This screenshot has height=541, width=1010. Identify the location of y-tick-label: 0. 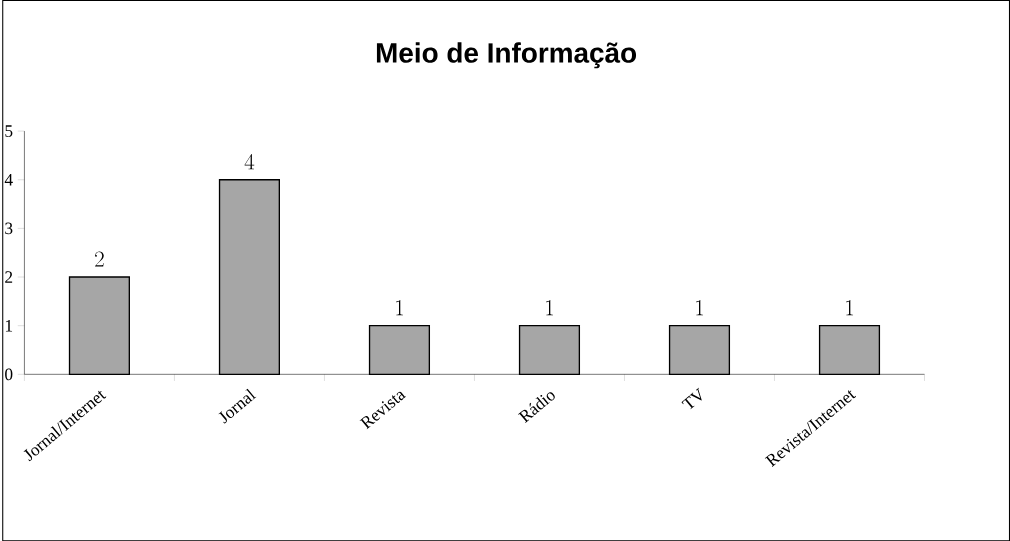
(9, 374).